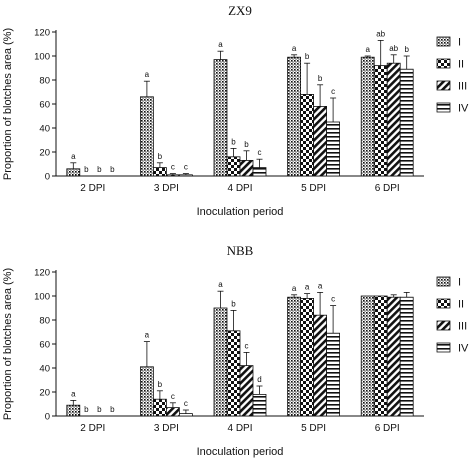  I want to click on x-tick-label: 2 DPI, so click(92, 188).